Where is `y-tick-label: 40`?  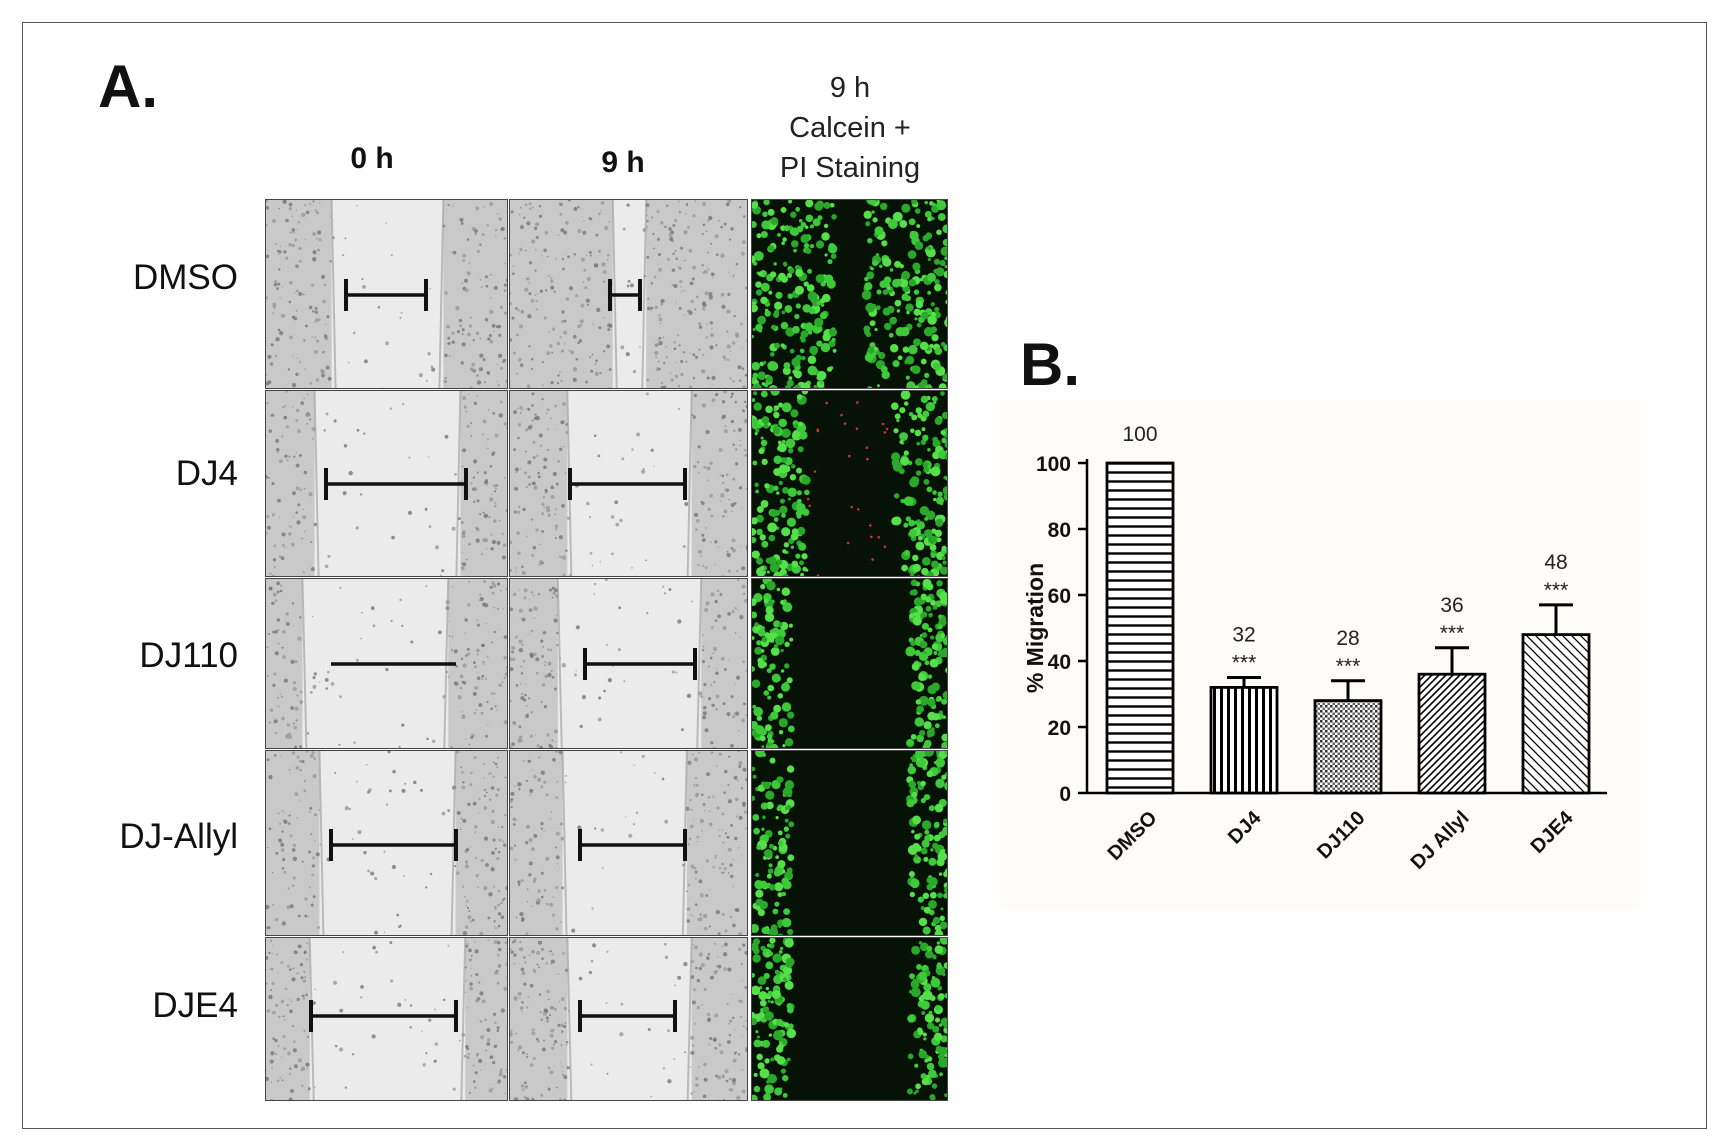 y-tick-label: 40 is located at coordinates (1059, 662).